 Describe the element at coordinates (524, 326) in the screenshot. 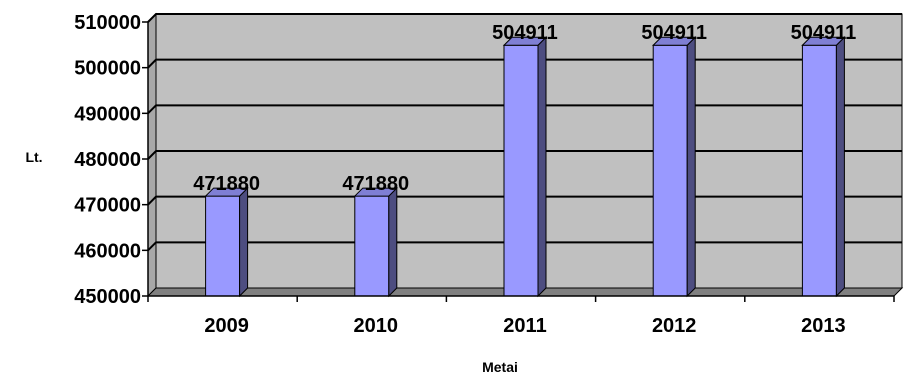

I see `x-tick-label: 2011` at that location.